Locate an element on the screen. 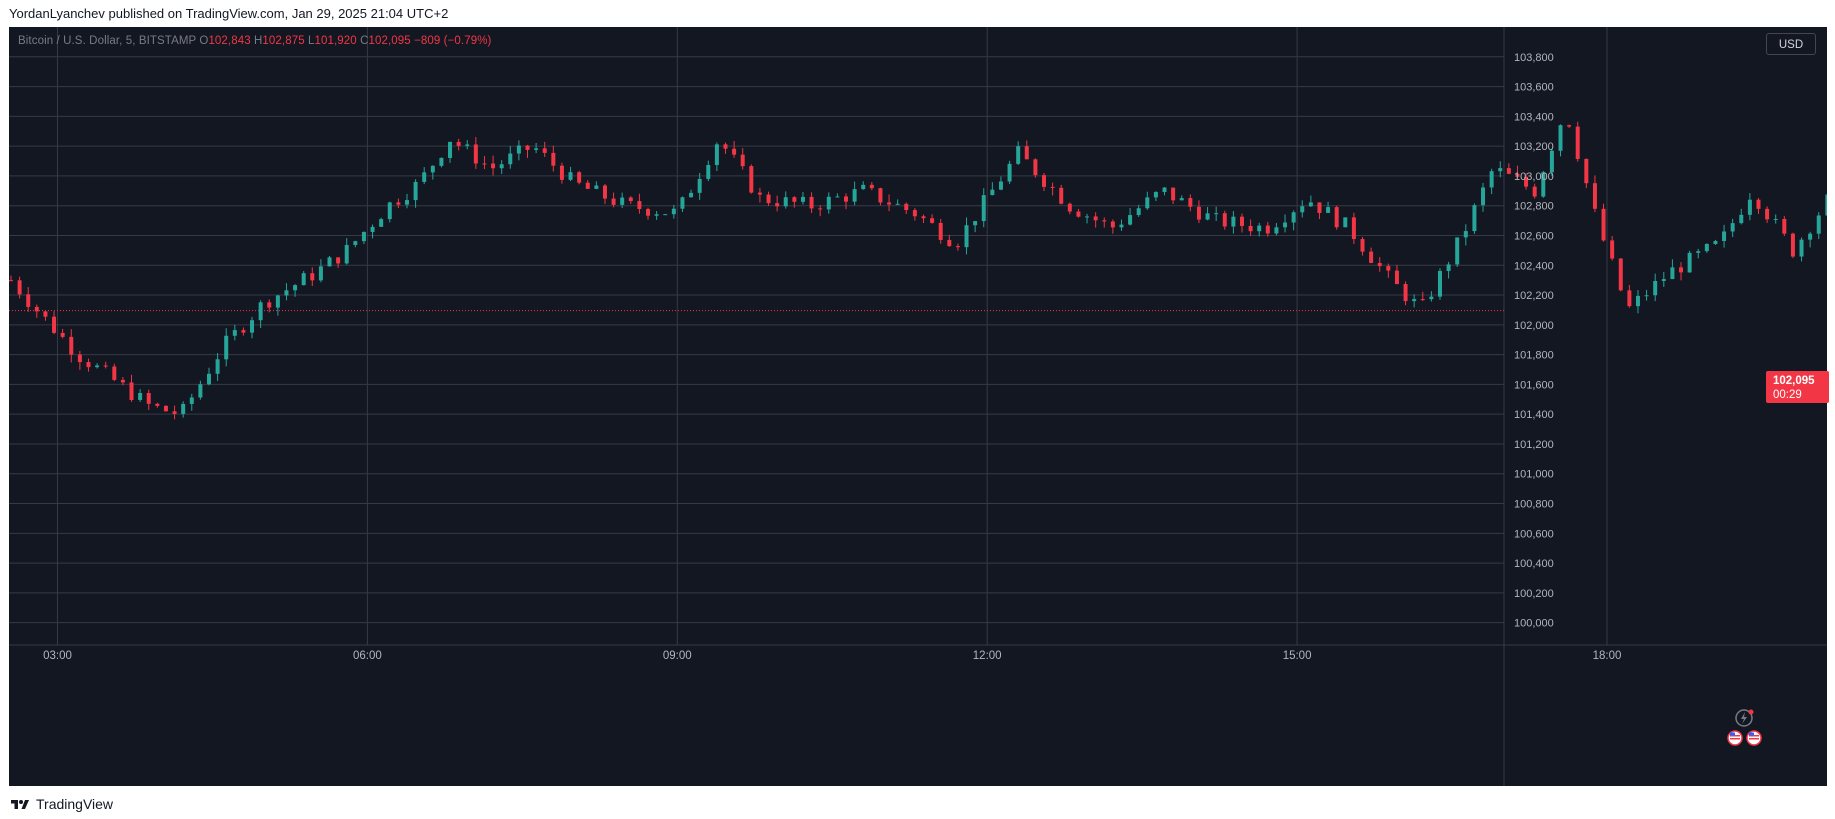 The height and width of the screenshot is (819, 1835). legend-close: 102,095 is located at coordinates (389, 41).